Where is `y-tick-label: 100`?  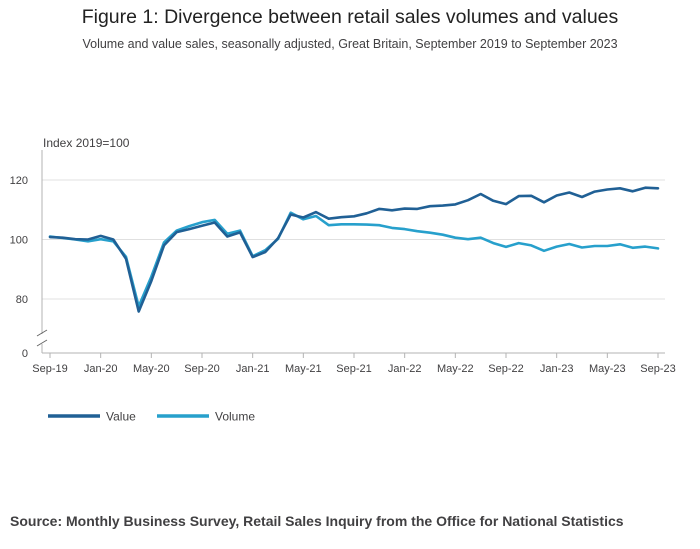 y-tick-label: 100 is located at coordinates (19, 241).